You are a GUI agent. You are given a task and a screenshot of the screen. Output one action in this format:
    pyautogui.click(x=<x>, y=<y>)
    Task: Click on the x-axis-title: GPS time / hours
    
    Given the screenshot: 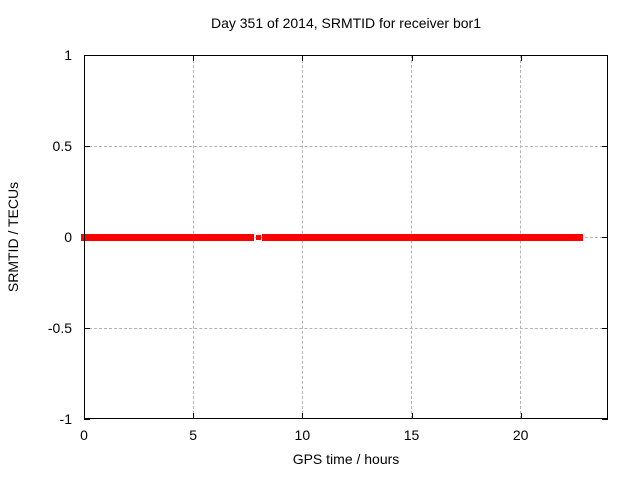 What is the action you would take?
    pyautogui.click(x=346, y=459)
    